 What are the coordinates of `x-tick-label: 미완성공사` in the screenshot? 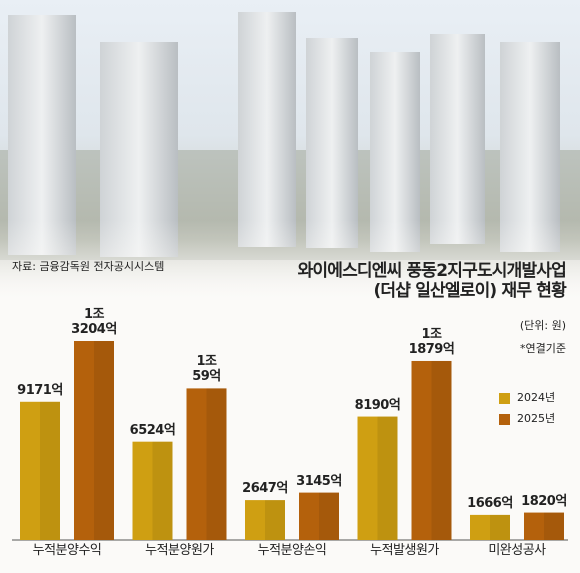 It's located at (517, 550).